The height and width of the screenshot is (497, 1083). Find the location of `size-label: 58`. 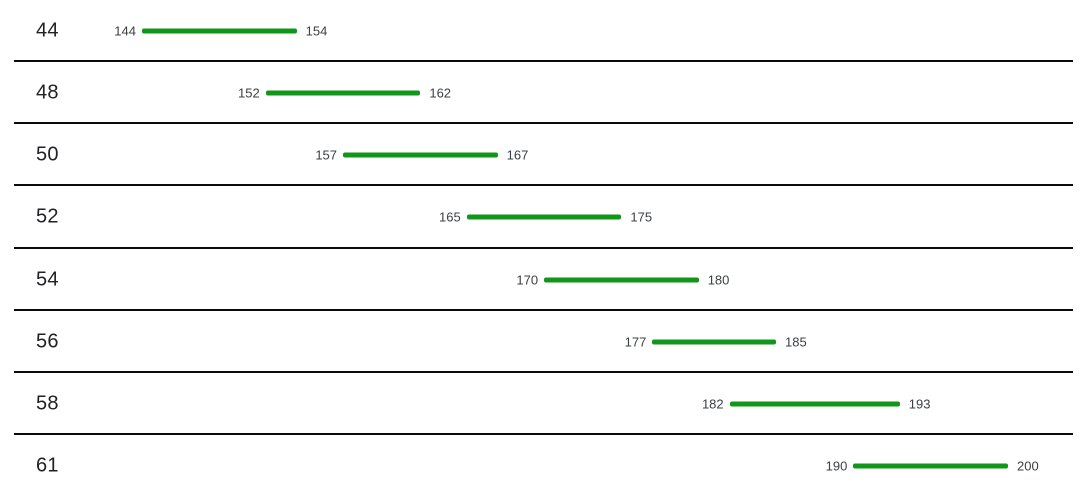

size-label: 58 is located at coordinates (47, 403).